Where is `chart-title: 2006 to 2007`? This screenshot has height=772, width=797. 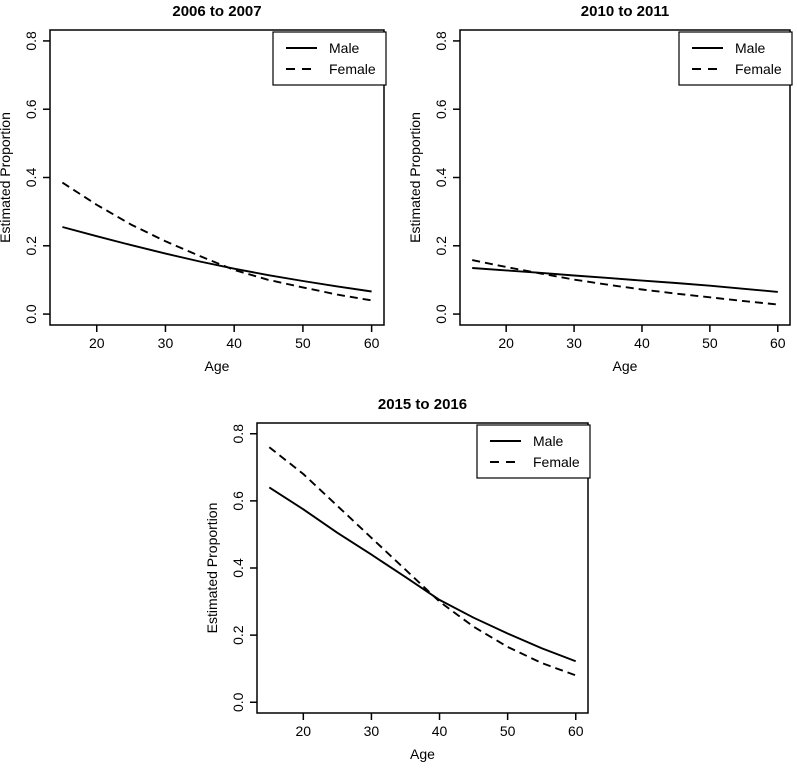
chart-title: 2006 to 2007 is located at coordinates (216, 11).